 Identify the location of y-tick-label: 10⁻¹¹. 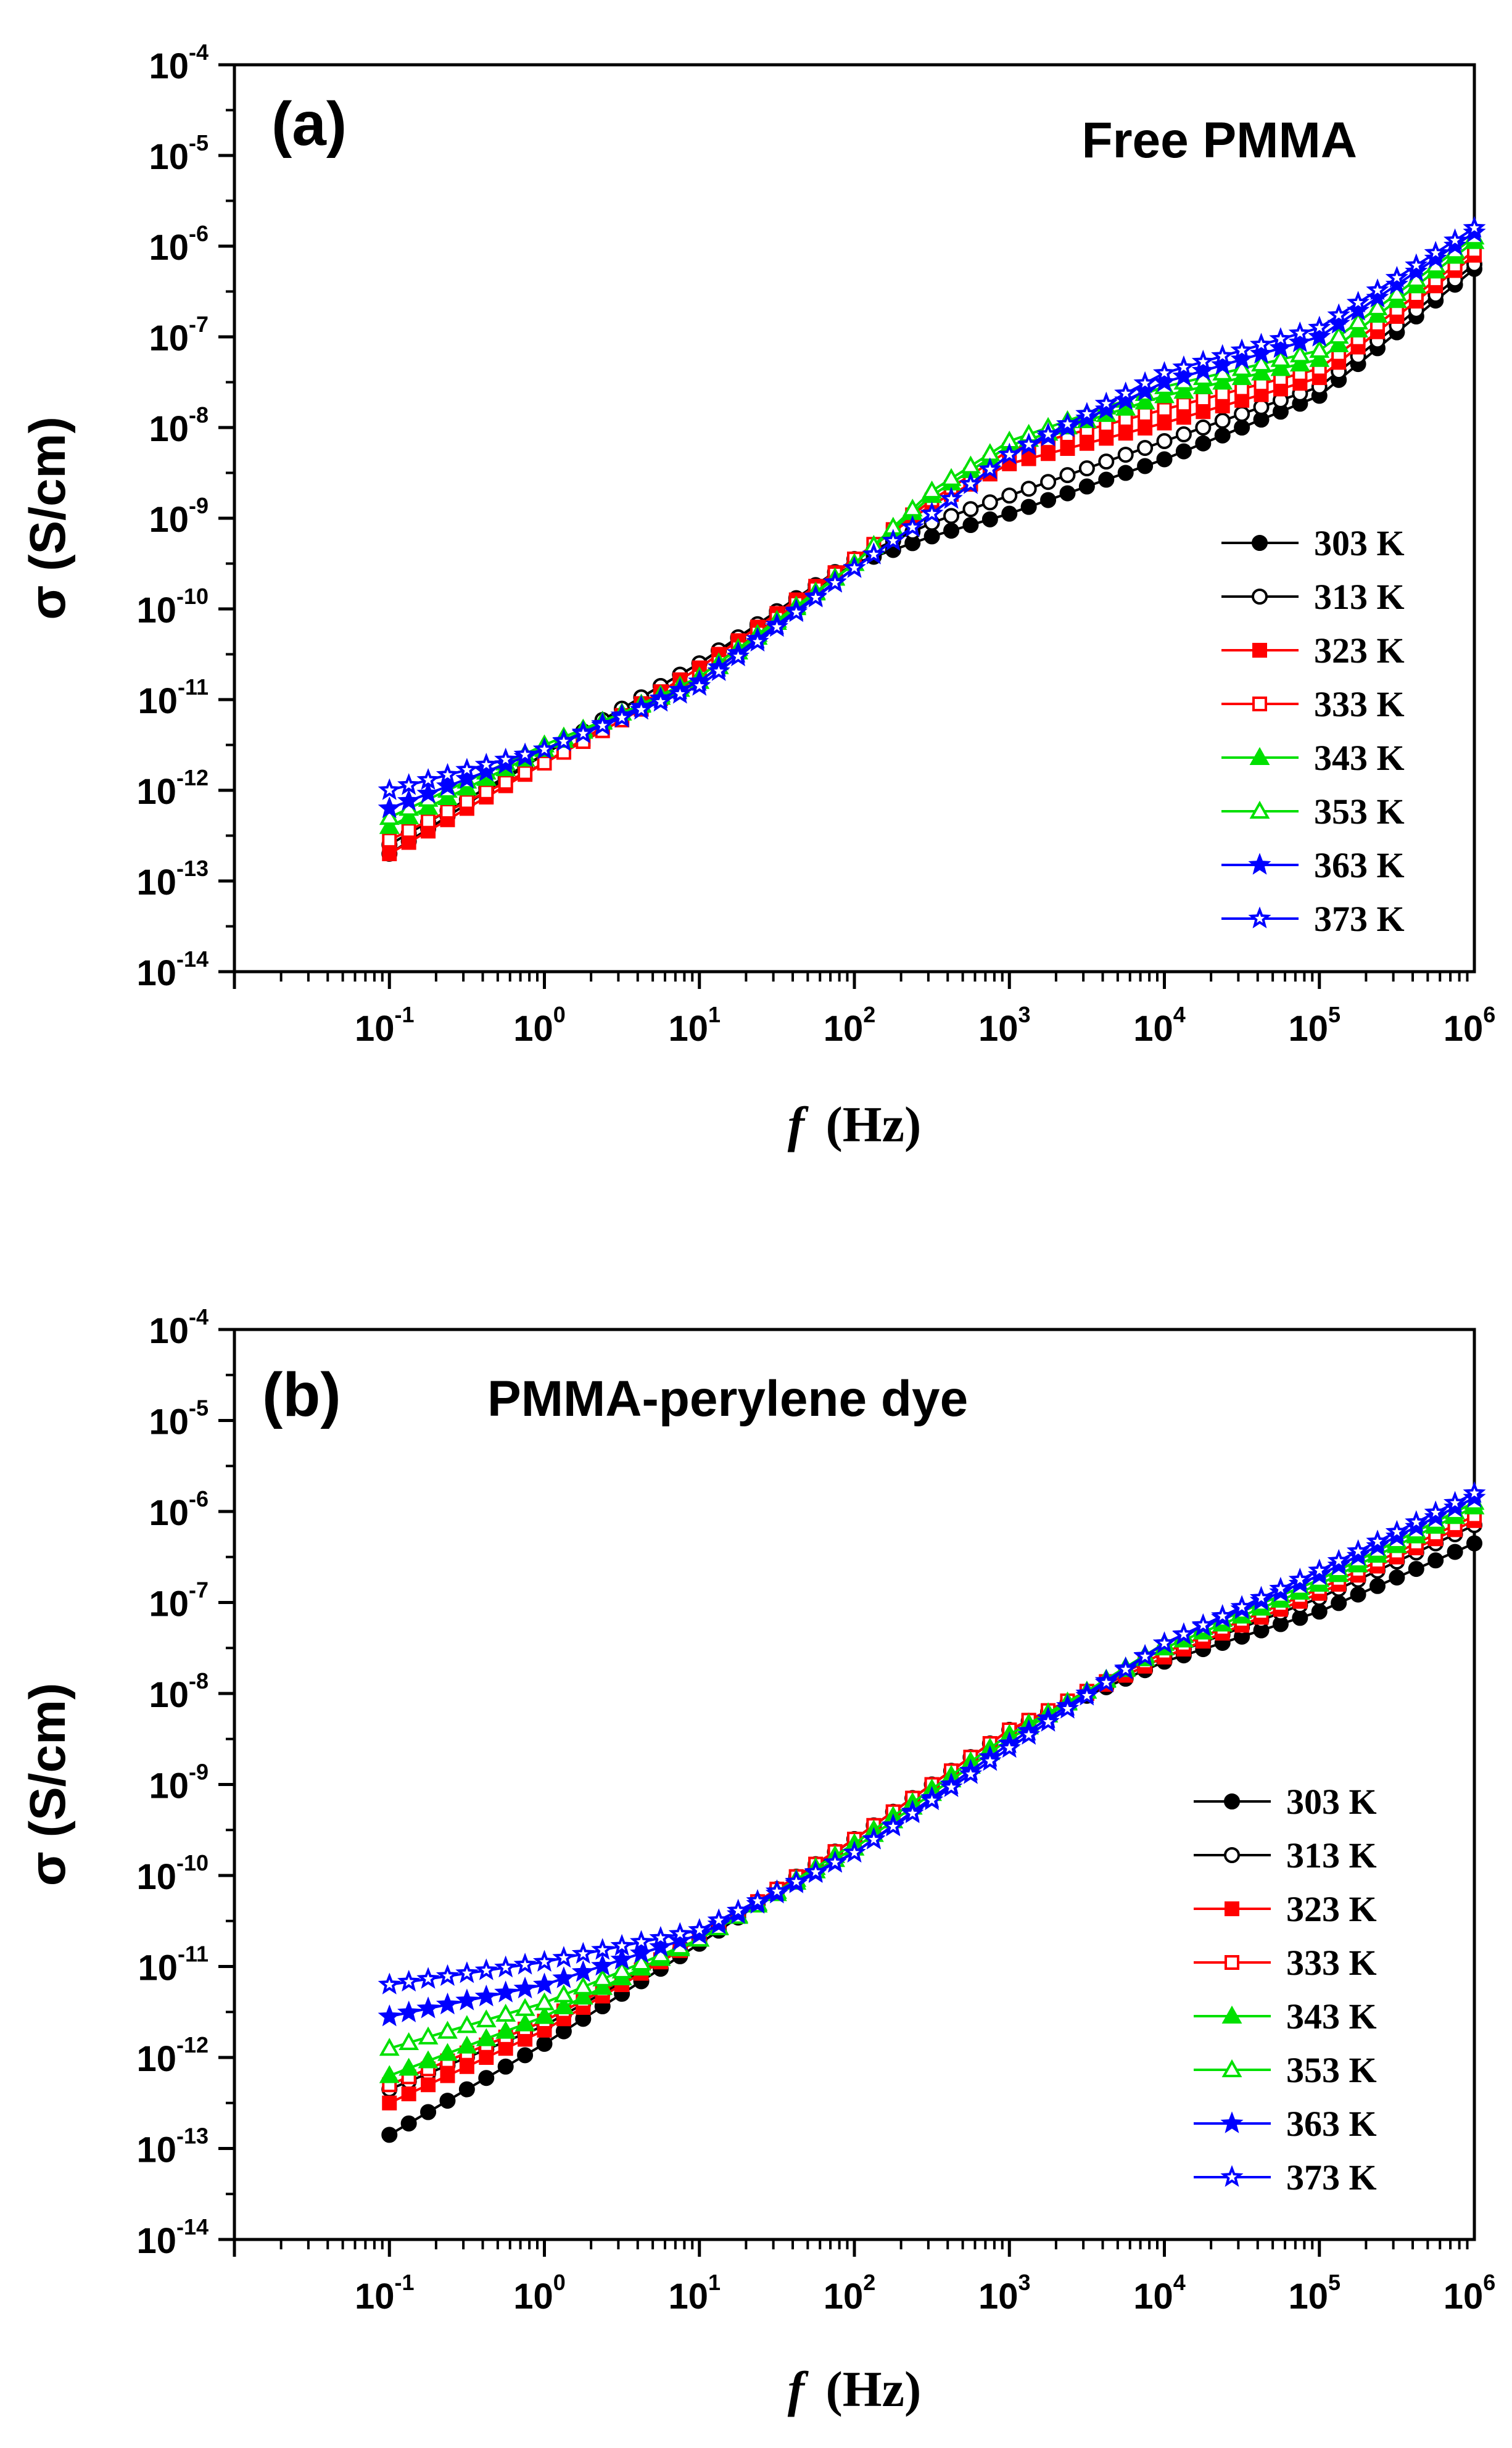
(173, 1964).